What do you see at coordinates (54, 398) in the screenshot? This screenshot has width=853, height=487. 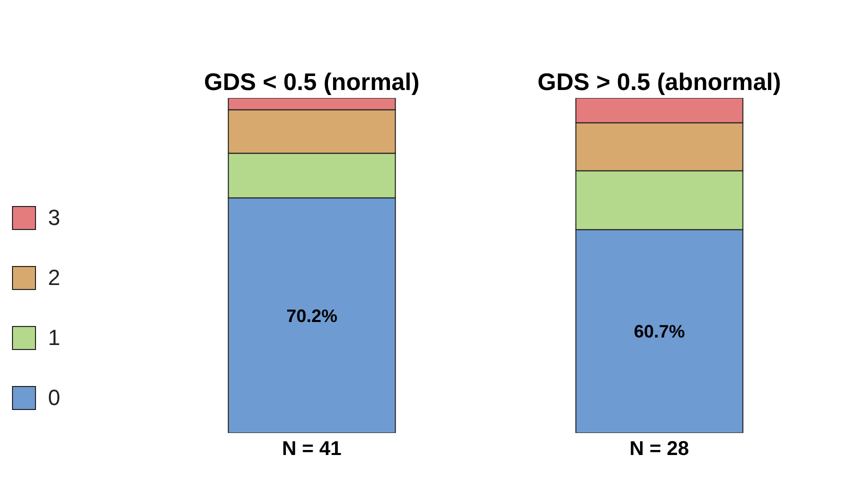 I see `legend-label: 0` at bounding box center [54, 398].